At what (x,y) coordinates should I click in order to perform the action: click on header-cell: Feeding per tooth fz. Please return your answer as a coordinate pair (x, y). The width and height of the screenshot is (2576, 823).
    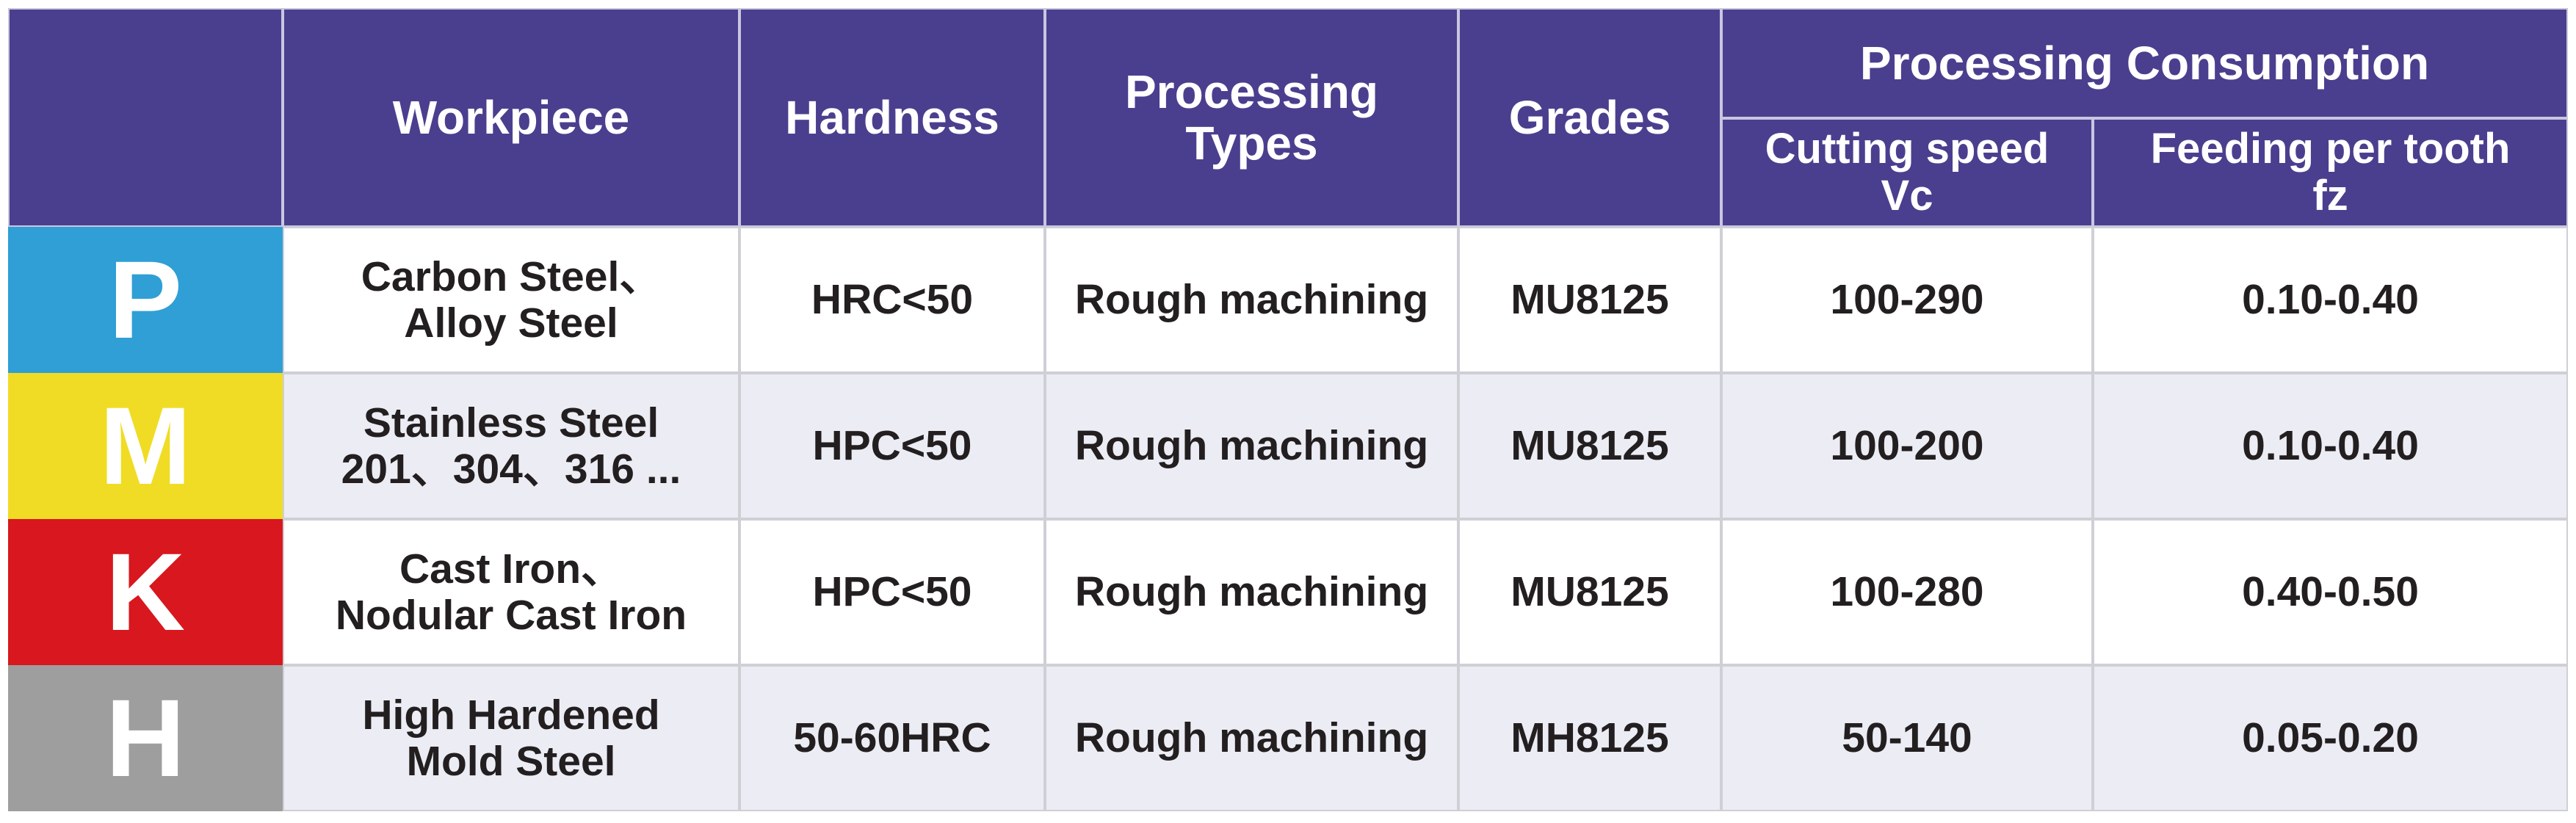
    Looking at the image, I should click on (2330, 172).